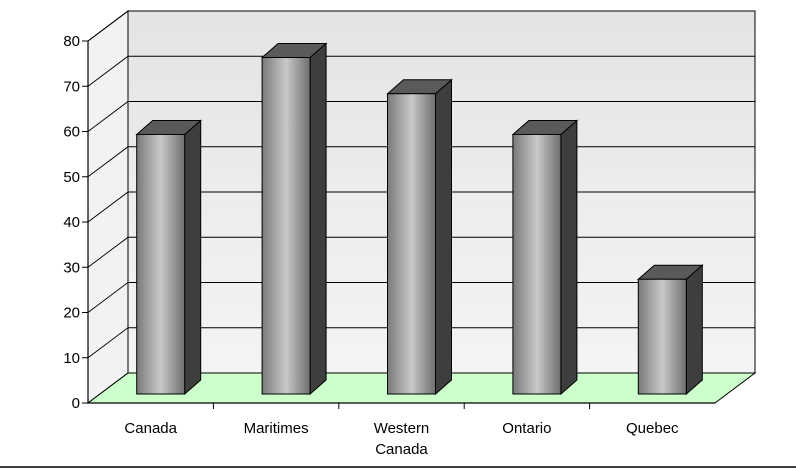  Describe the element at coordinates (71, 358) in the screenshot. I see `y-tick-label: 10` at that location.